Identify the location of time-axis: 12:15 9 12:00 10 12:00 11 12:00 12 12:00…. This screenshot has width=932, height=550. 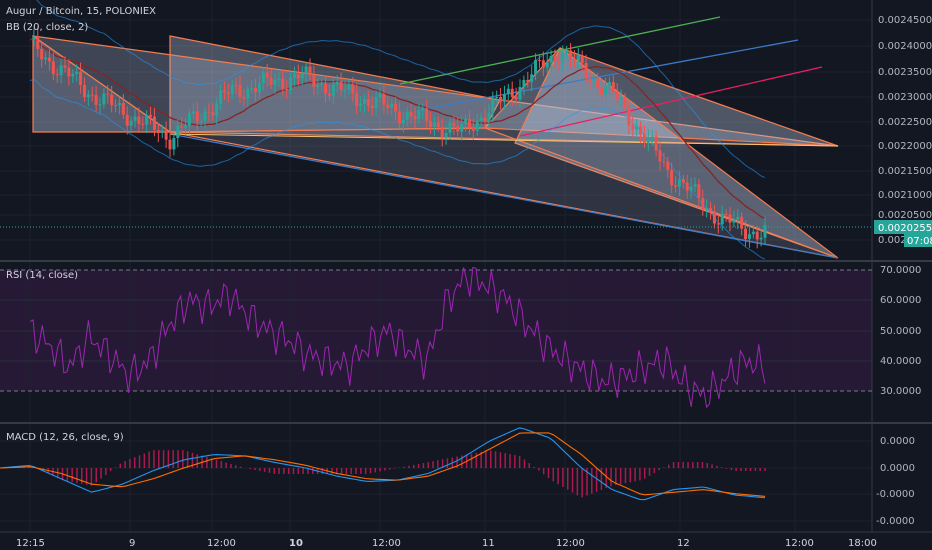
(446, 543).